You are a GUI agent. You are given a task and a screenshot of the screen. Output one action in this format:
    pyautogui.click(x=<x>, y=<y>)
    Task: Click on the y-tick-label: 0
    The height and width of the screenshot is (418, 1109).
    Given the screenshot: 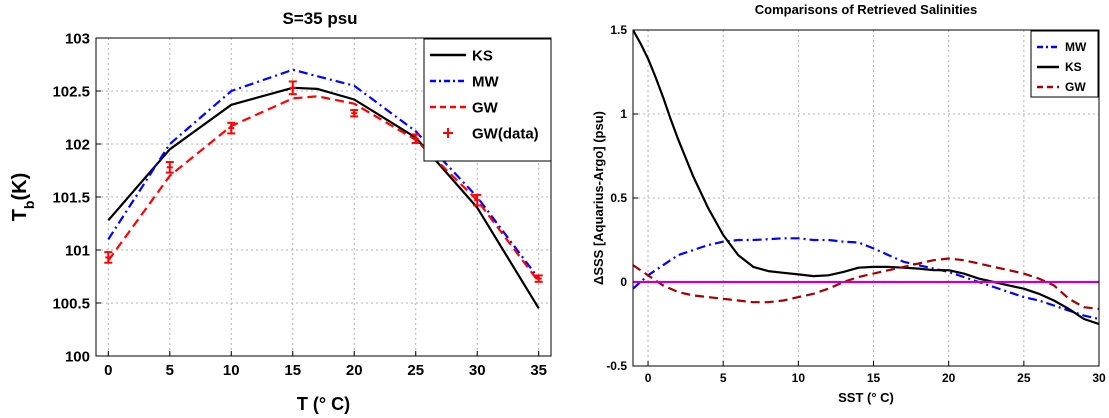 What is the action you would take?
    pyautogui.click(x=623, y=282)
    